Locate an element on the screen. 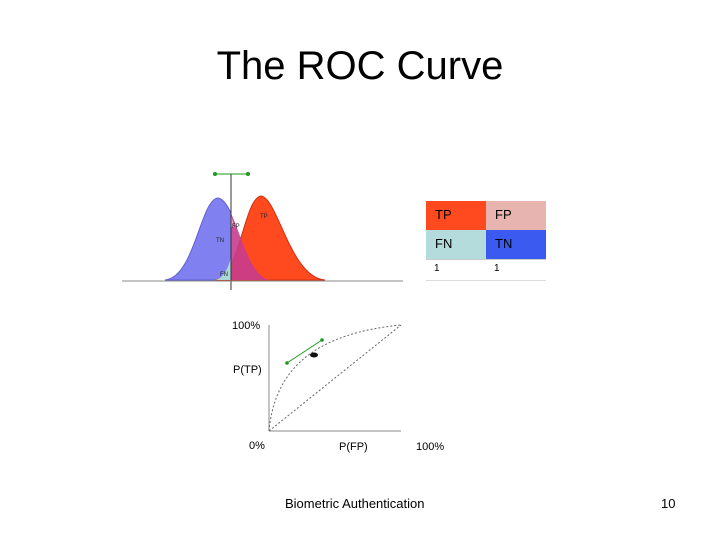  slide-title: The ROC Curve is located at coordinates (360, 66).